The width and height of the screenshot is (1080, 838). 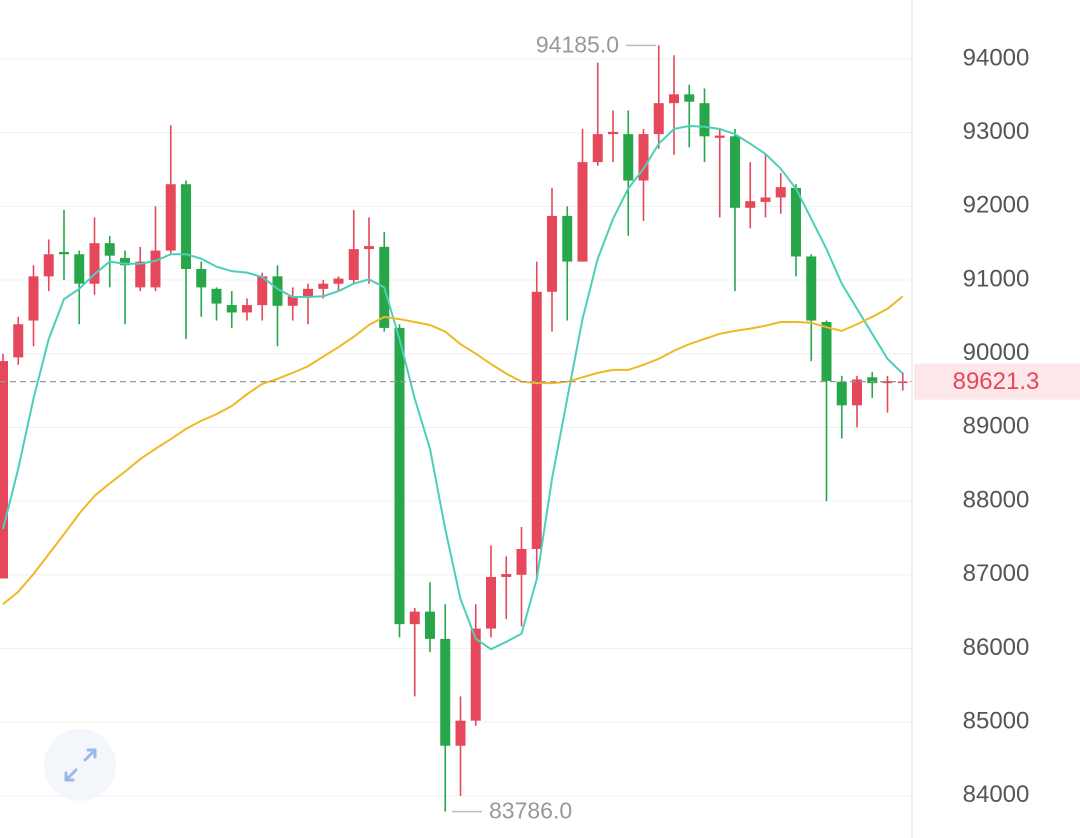 What do you see at coordinates (996, 426) in the screenshot?
I see `y-tick-label: 89000` at bounding box center [996, 426].